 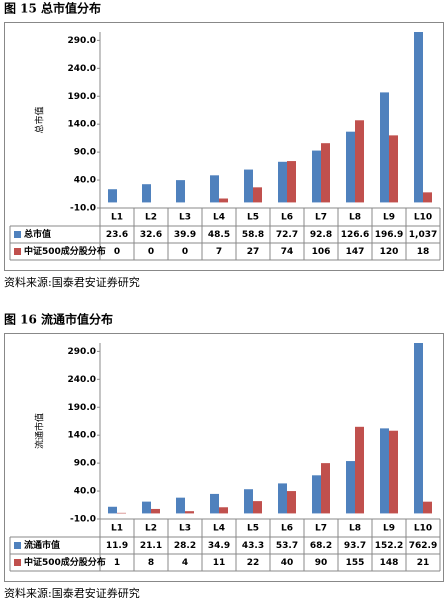 What do you see at coordinates (185, 546) in the screenshot?
I see `data-label: 28.2` at bounding box center [185, 546].